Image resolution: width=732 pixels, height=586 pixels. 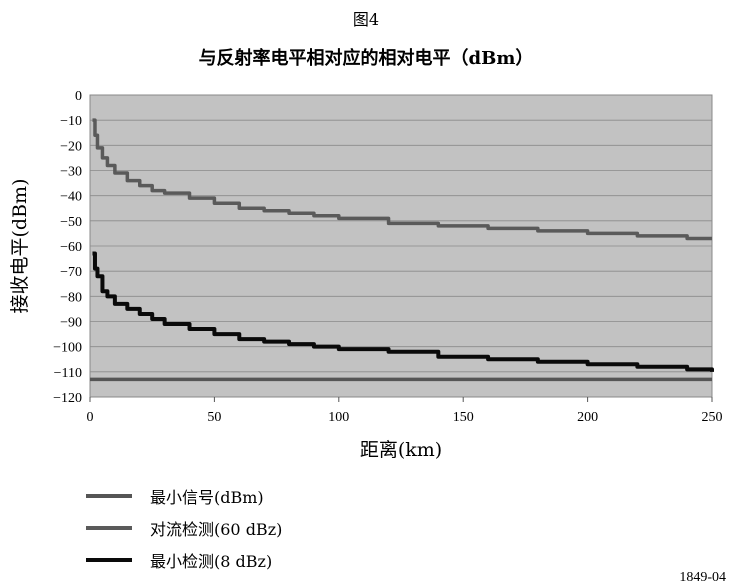 I want to click on x-tick-label: 250, so click(x=712, y=417).